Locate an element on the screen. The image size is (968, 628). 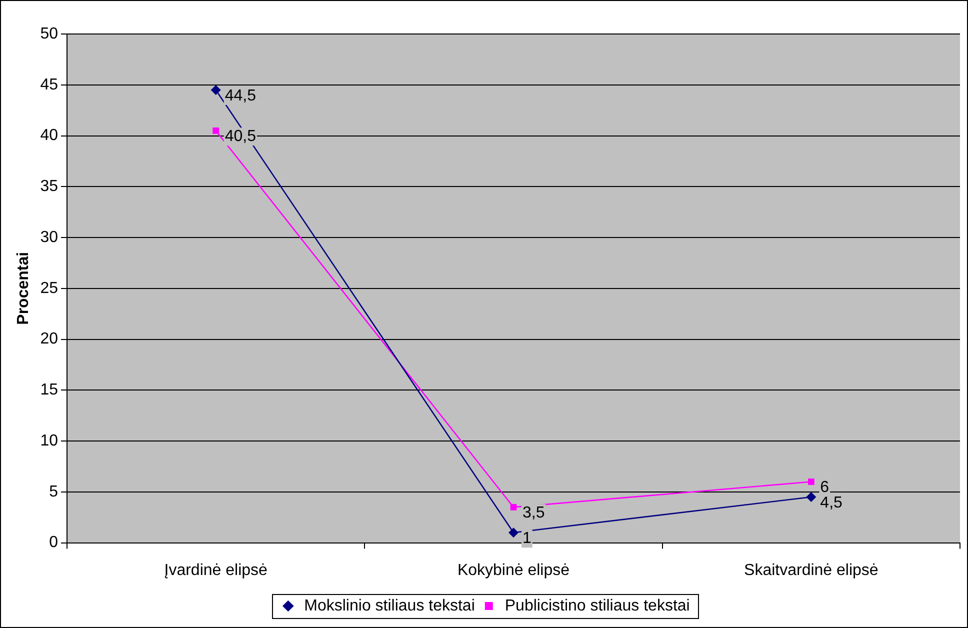
data-label: 3,5 is located at coordinates (533, 513).